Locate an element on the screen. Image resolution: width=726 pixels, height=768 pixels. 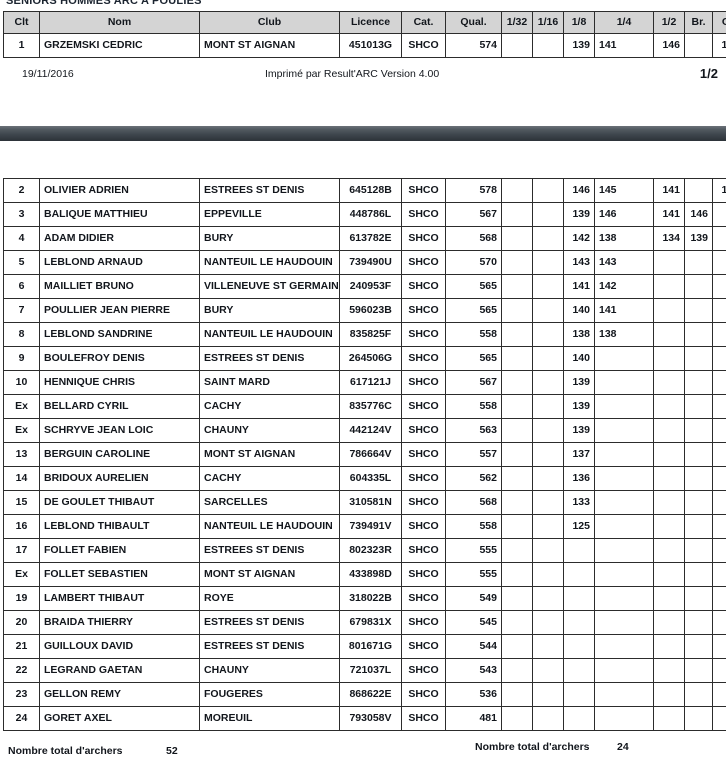
column-header-qual: Qual. is located at coordinates (473, 22).